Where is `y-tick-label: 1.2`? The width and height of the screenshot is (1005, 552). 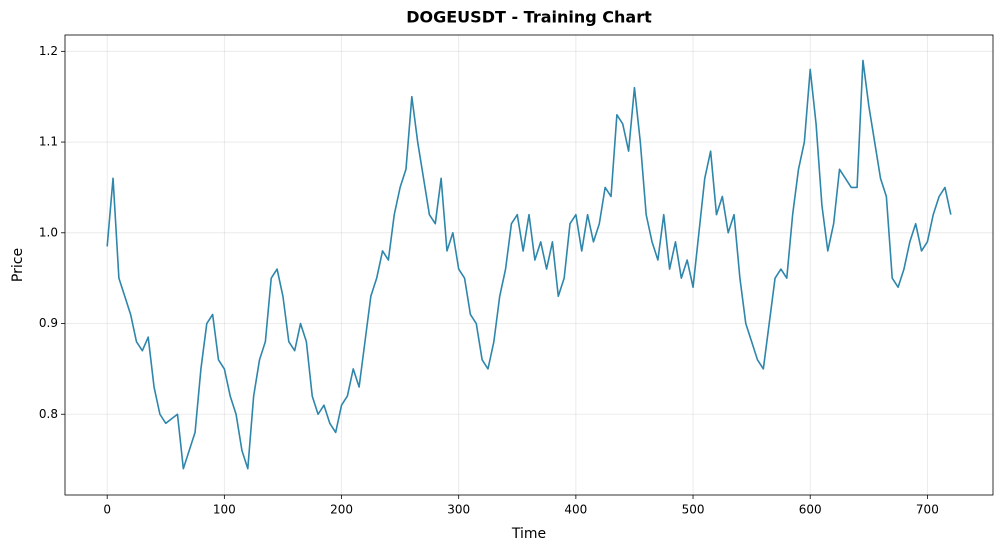 y-tick-label: 1.2 is located at coordinates (48, 51).